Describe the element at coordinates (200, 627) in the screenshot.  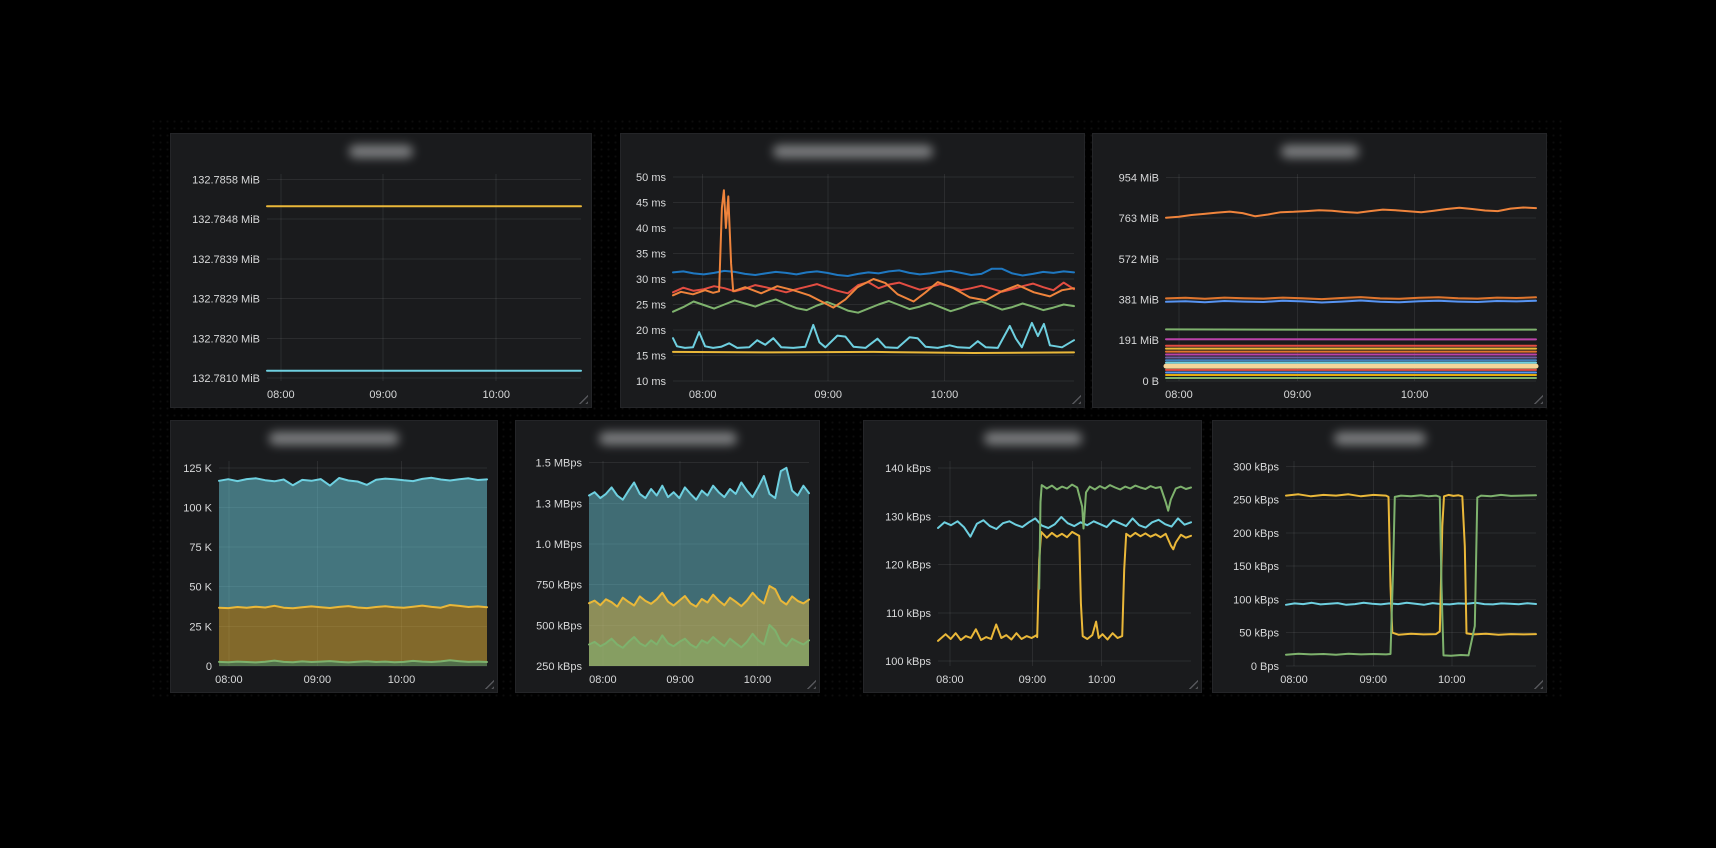
I see `y-tick-label: 25 K` at that location.